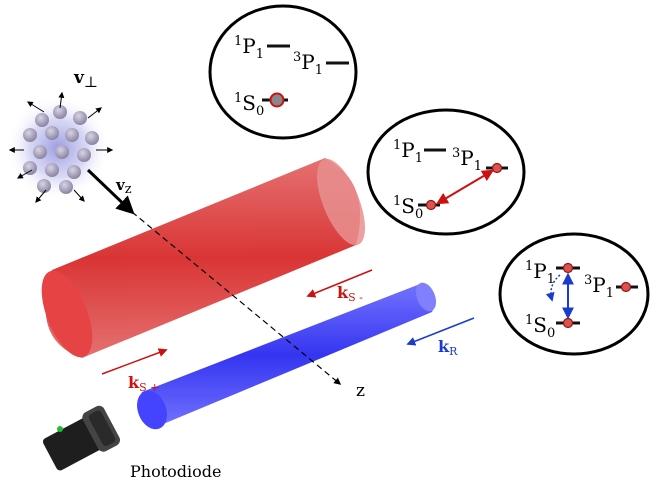 The height and width of the screenshot is (485, 656). Describe the element at coordinates (426, 297) in the screenshot. I see `blue-beam-far-end` at that location.